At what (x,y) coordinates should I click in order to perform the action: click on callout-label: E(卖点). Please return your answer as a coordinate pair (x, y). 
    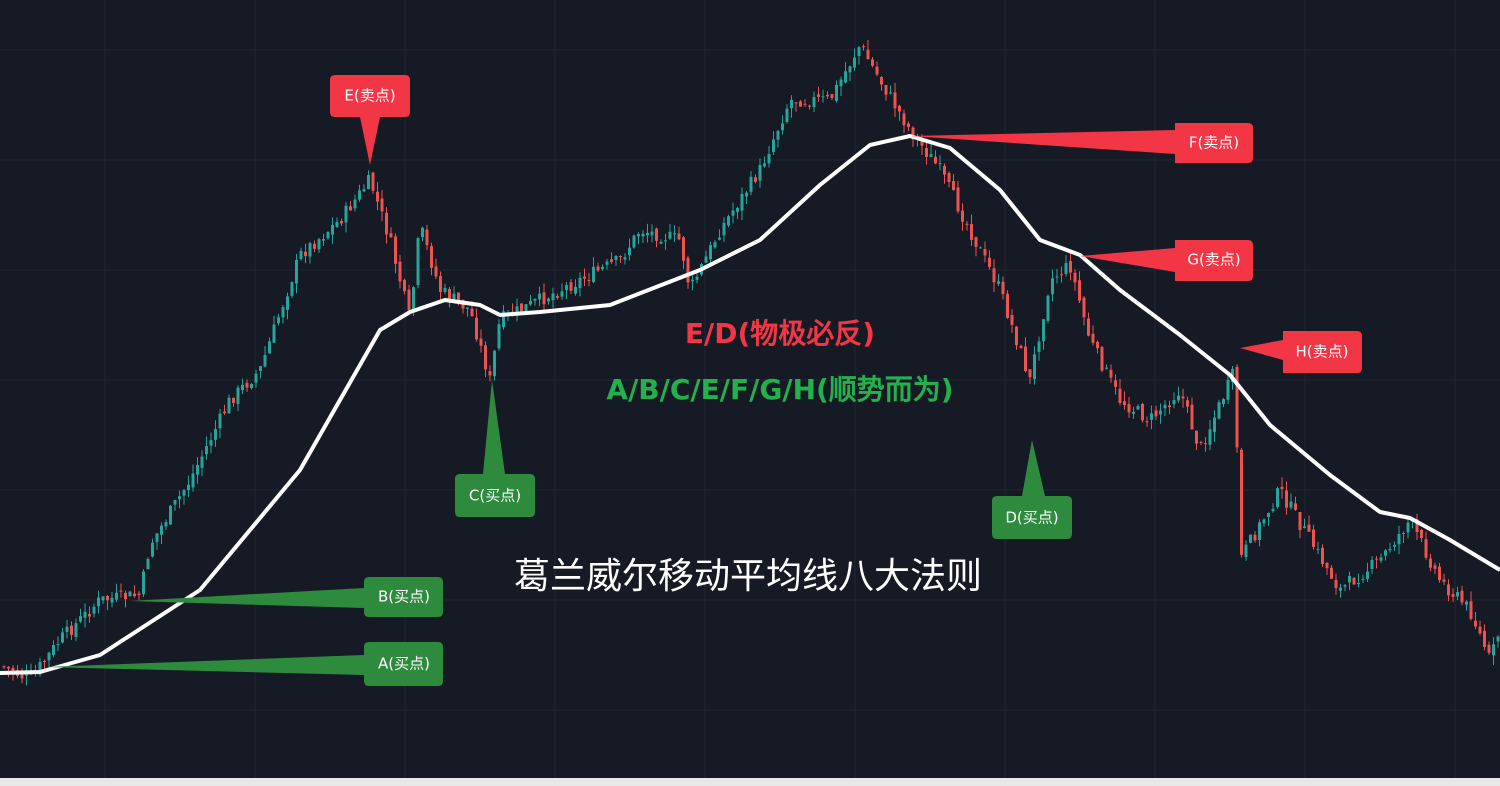
    Looking at the image, I should click on (369, 96).